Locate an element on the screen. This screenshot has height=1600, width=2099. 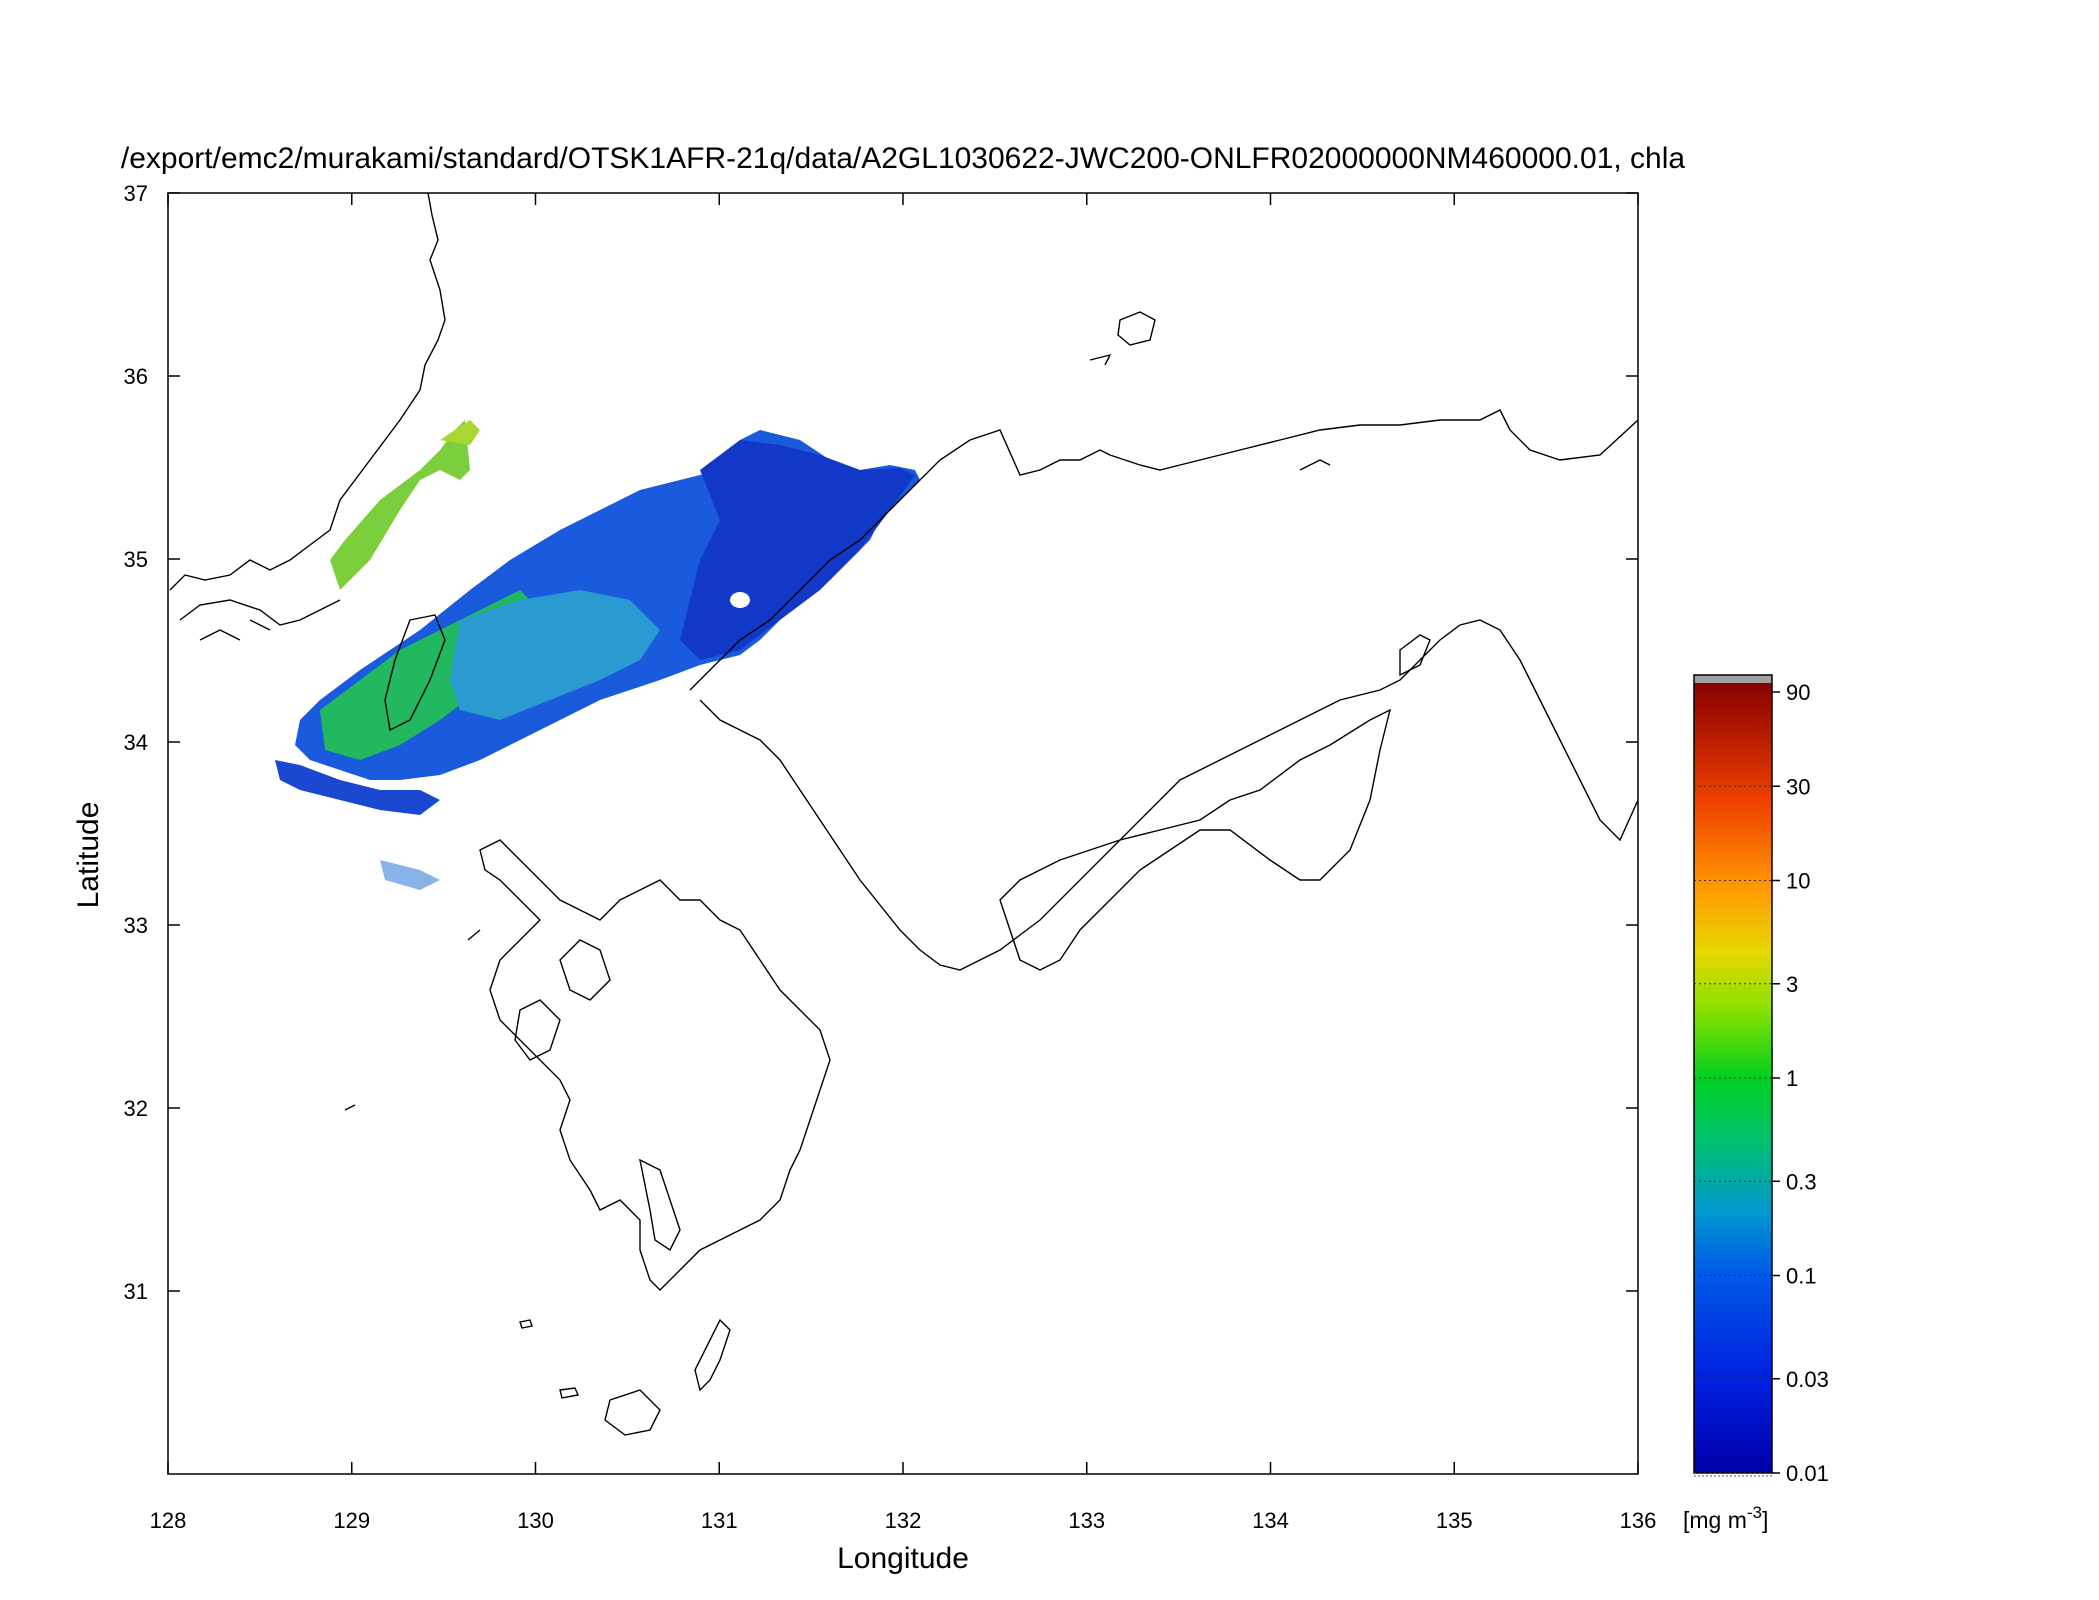
x-tick-labels: 128 129 130 131 132 133 134 135 136 is located at coordinates (903, 1520).